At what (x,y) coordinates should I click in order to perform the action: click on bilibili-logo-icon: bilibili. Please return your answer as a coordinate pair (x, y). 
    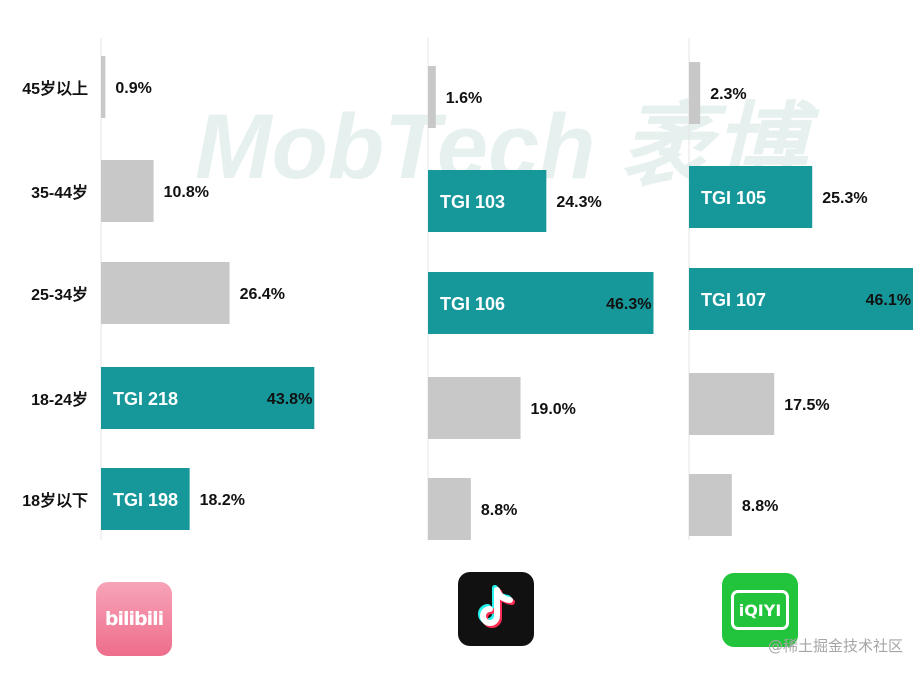
    Looking at the image, I should click on (134, 619).